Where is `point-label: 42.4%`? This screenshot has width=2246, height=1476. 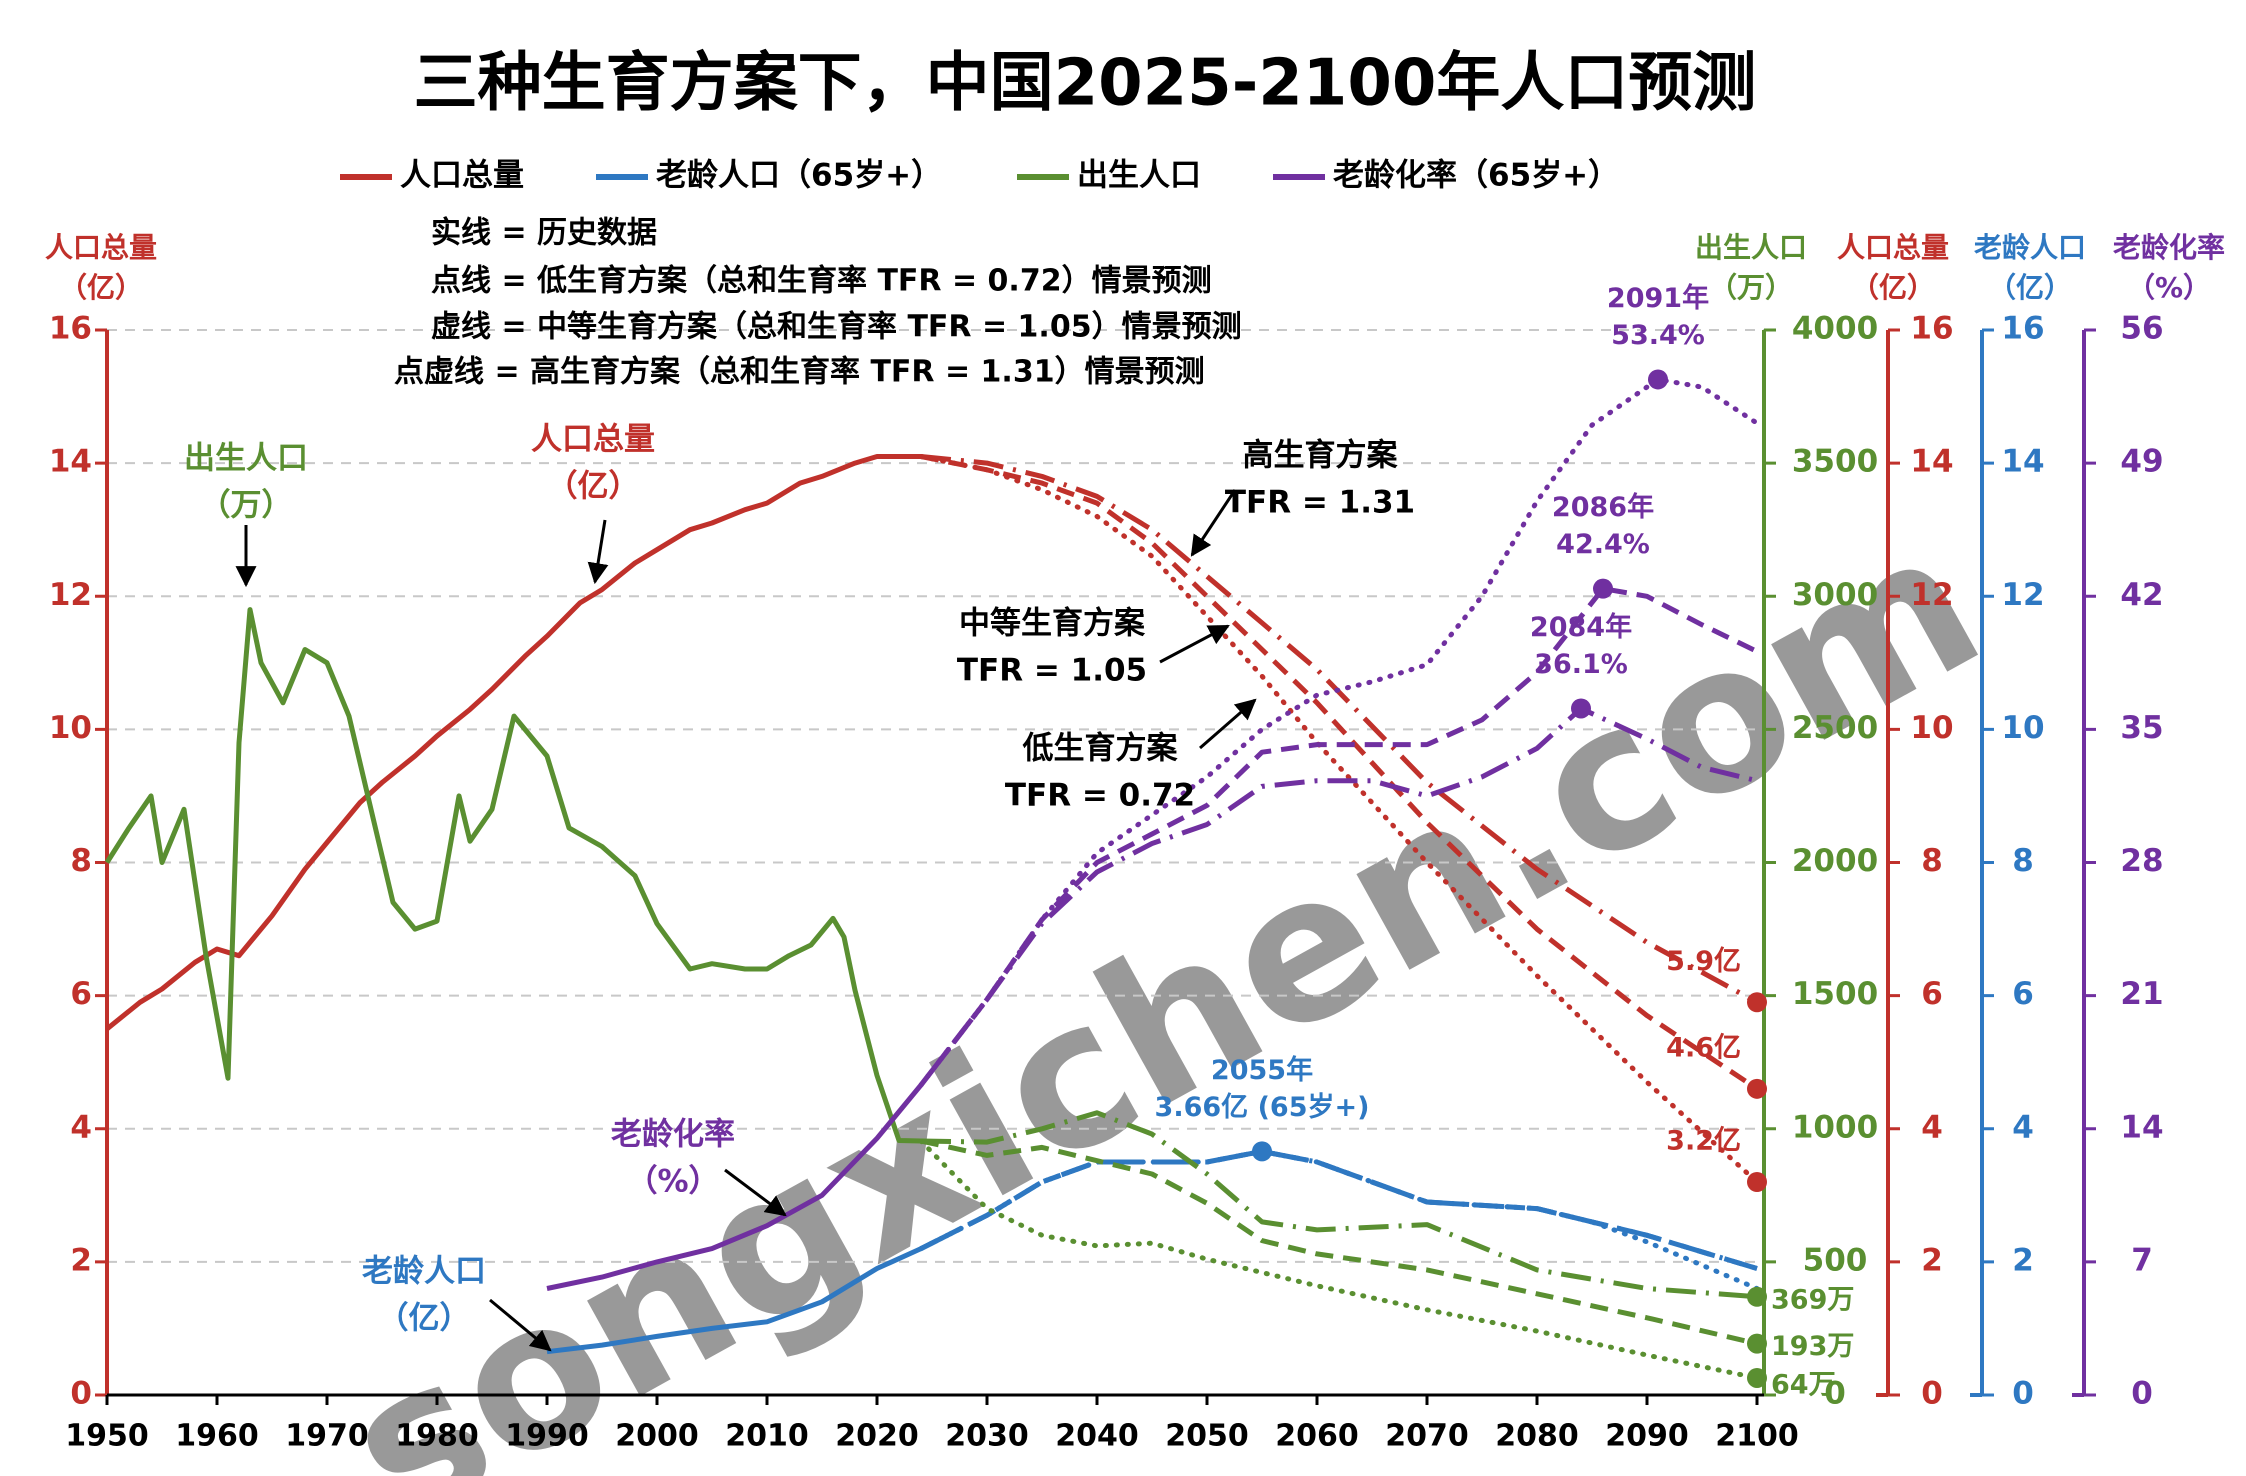
point-label: 42.4% is located at coordinates (1603, 544).